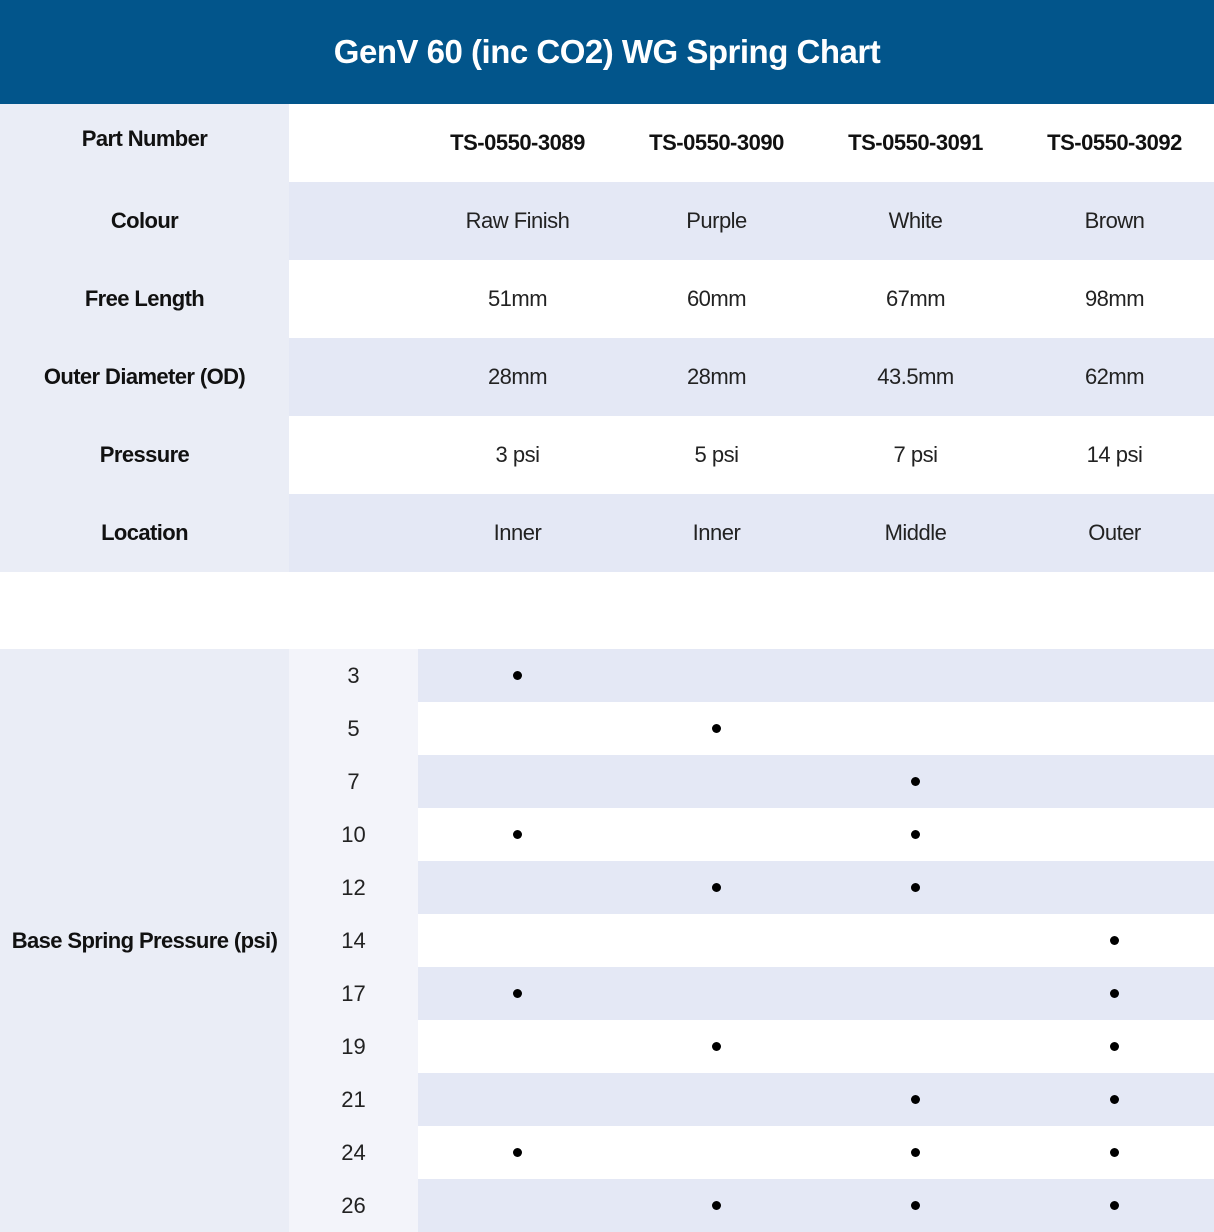 The width and height of the screenshot is (1214, 1232). What do you see at coordinates (915, 377) in the screenshot?
I see `spec-value: 43.5mm` at bounding box center [915, 377].